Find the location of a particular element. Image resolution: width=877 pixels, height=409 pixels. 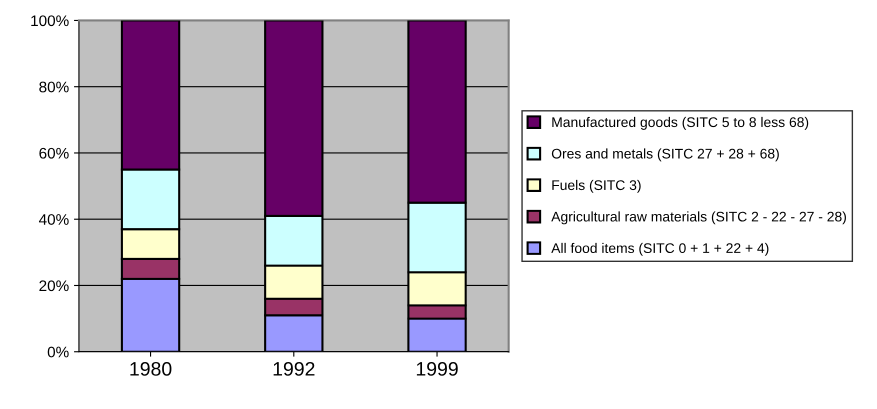

legend-label: All food items (SITC 0 + 1 + 22 + 4) is located at coordinates (659, 249).